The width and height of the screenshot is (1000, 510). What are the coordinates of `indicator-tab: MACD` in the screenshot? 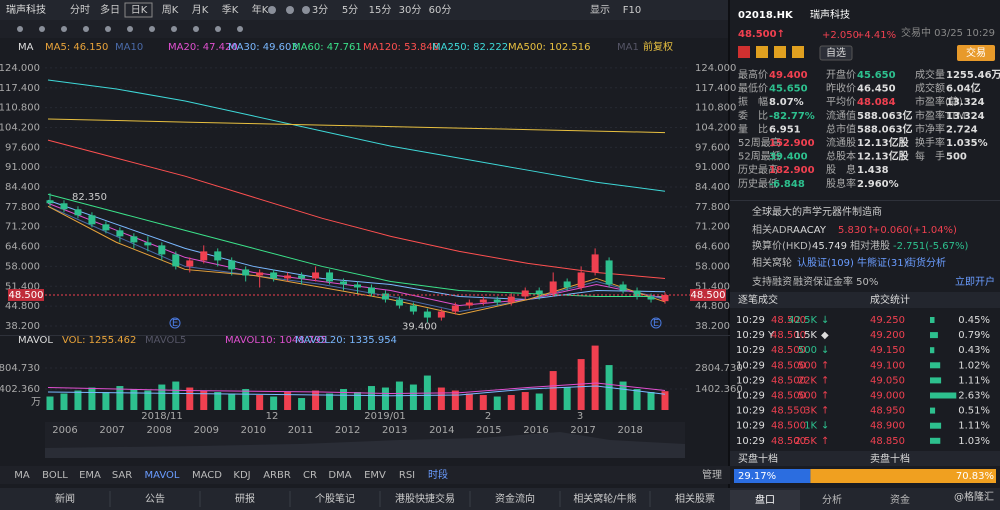 It's located at (207, 475).